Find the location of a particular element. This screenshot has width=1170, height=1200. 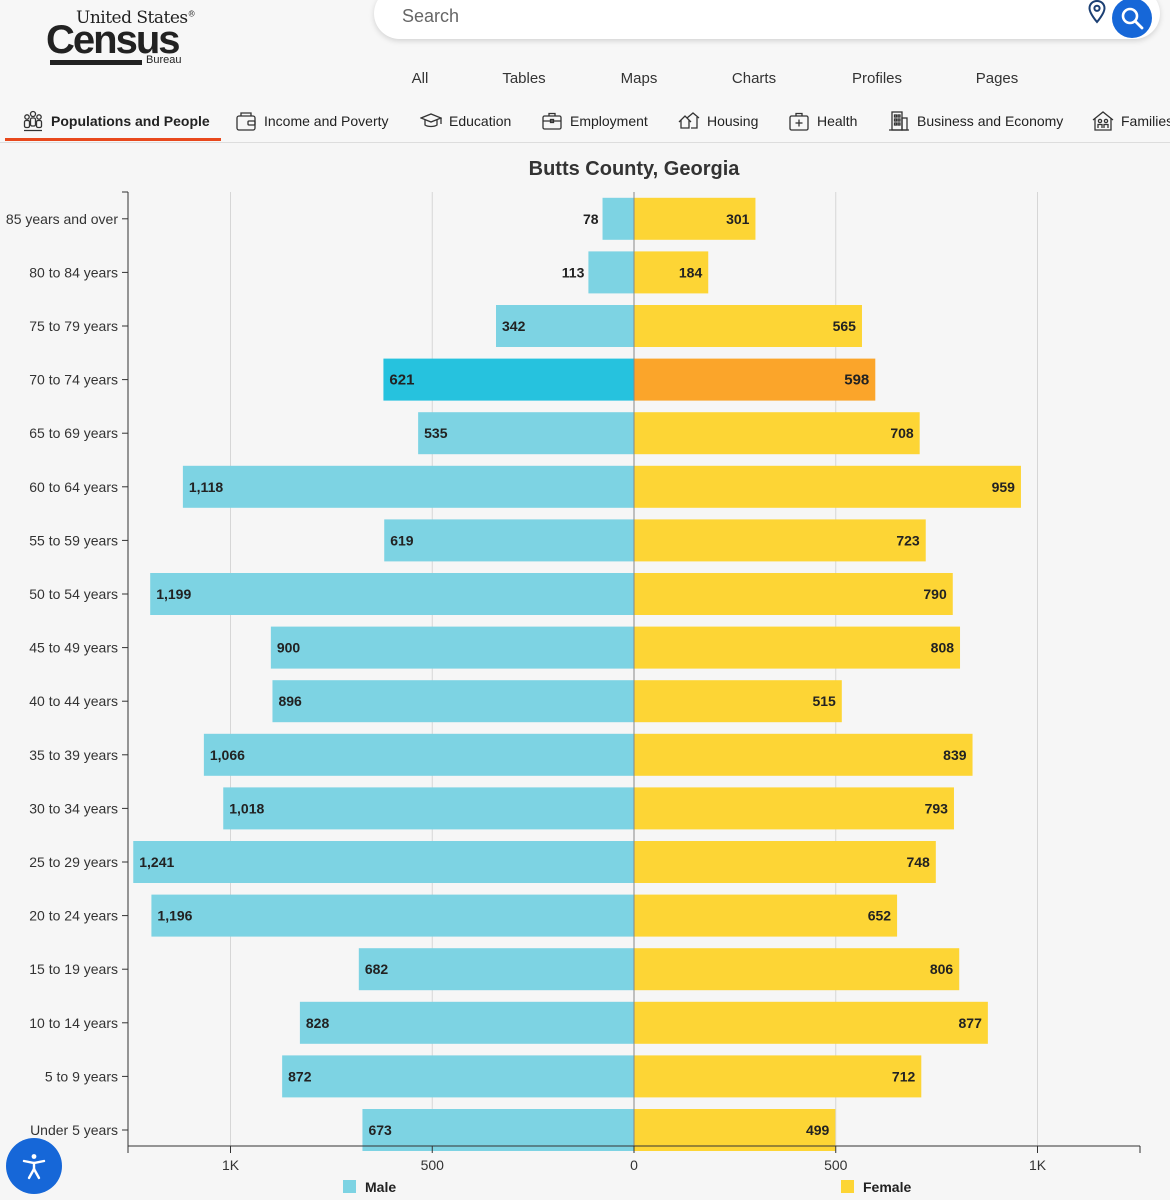

data-label-male: 342 is located at coordinates (514, 326).